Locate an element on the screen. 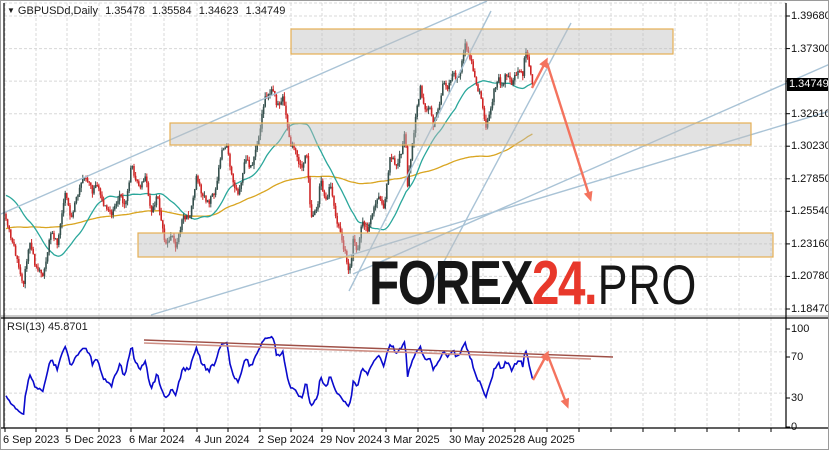 The image size is (829, 450). rsi-axis-label: 70 is located at coordinates (797, 357).